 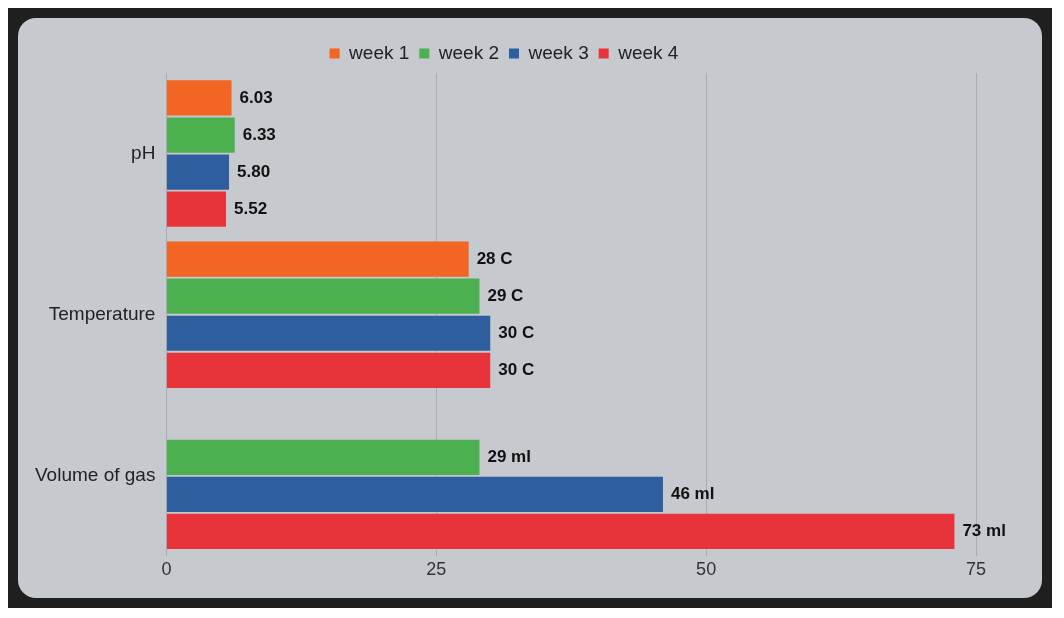 I want to click on data-label: 73 ml, so click(x=984, y=531).